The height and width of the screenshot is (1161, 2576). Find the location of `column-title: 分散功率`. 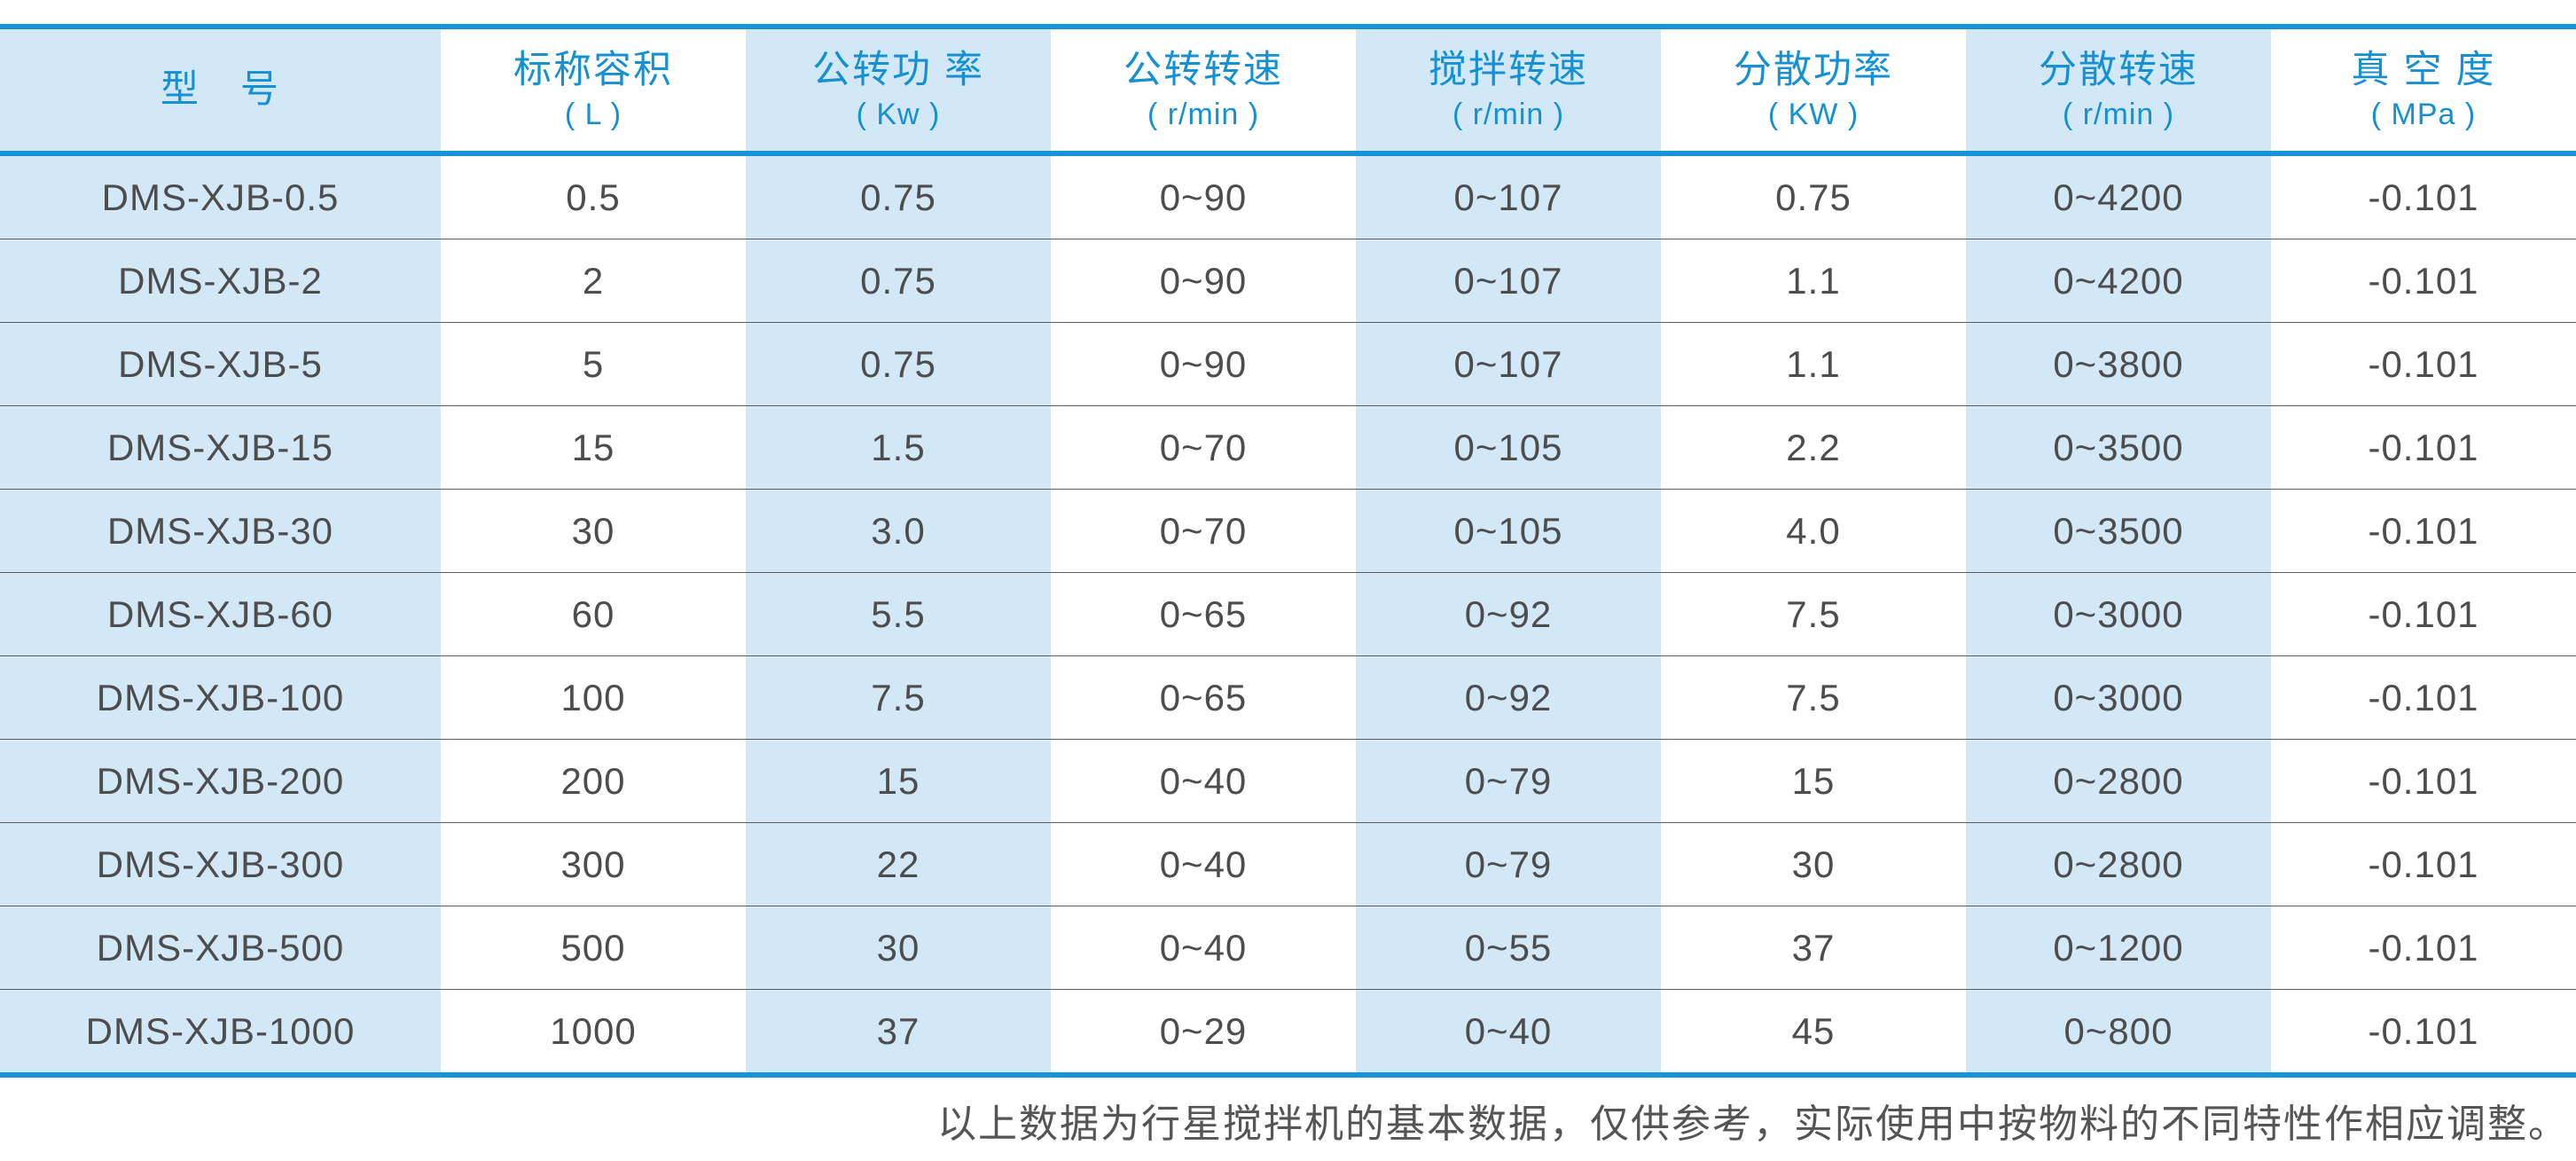

column-title: 分散功率 is located at coordinates (1813, 70).